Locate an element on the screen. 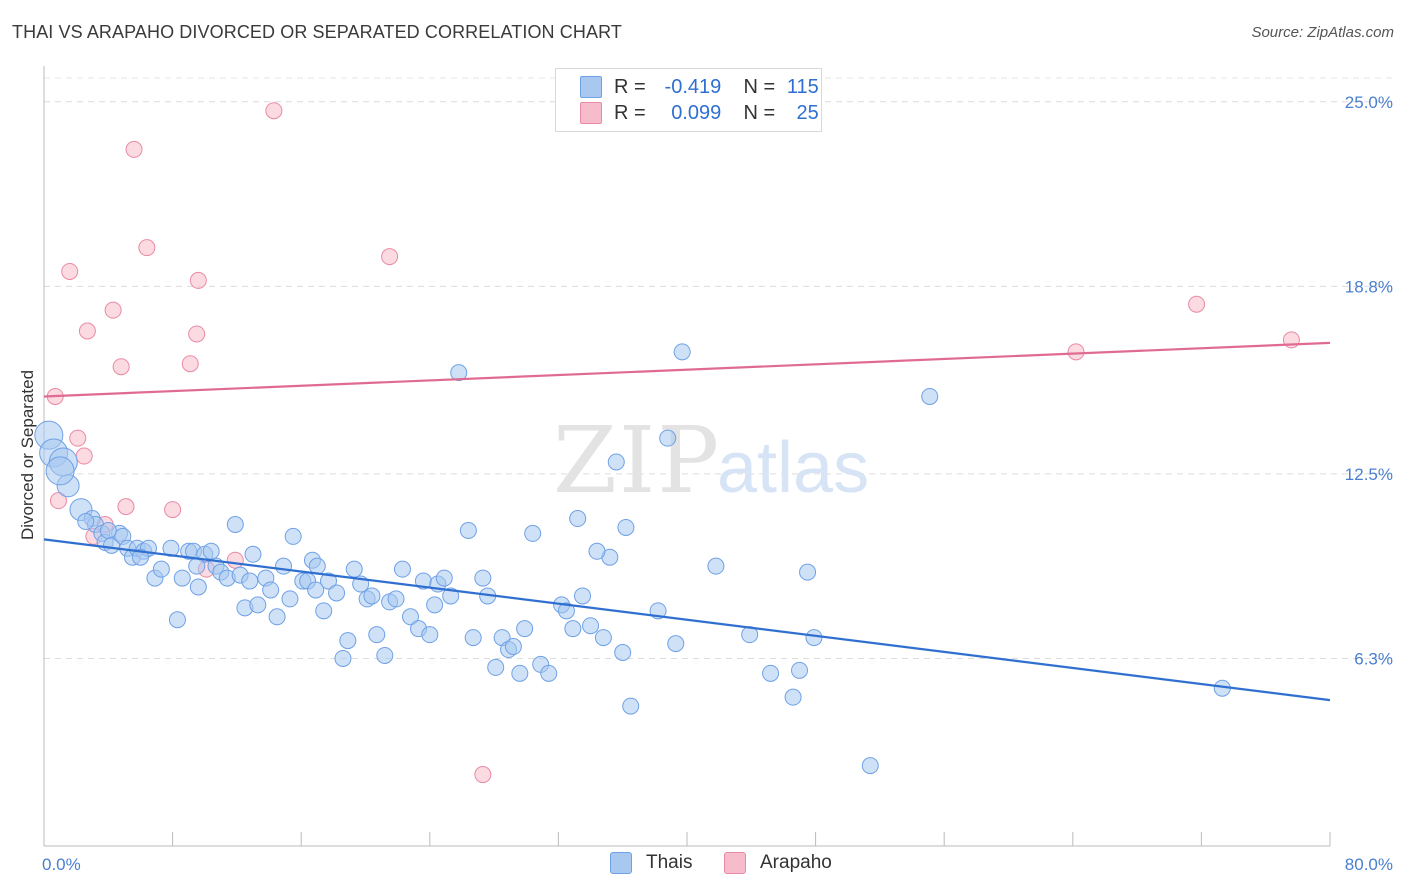 The image size is (1406, 892). y-tick-label: 25.0% is located at coordinates (1369, 102).